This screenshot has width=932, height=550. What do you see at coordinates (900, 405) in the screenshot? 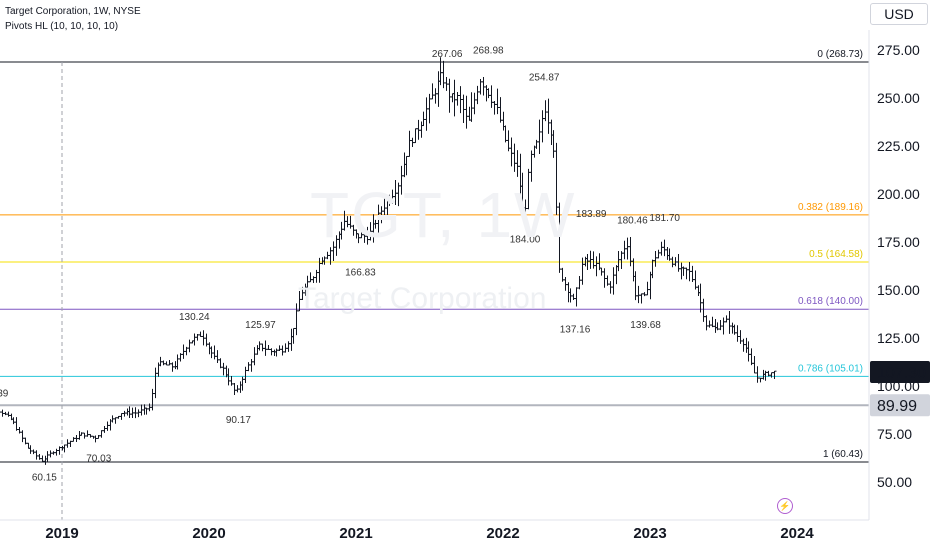
I see `level-price-tag: 89.99` at bounding box center [900, 405].